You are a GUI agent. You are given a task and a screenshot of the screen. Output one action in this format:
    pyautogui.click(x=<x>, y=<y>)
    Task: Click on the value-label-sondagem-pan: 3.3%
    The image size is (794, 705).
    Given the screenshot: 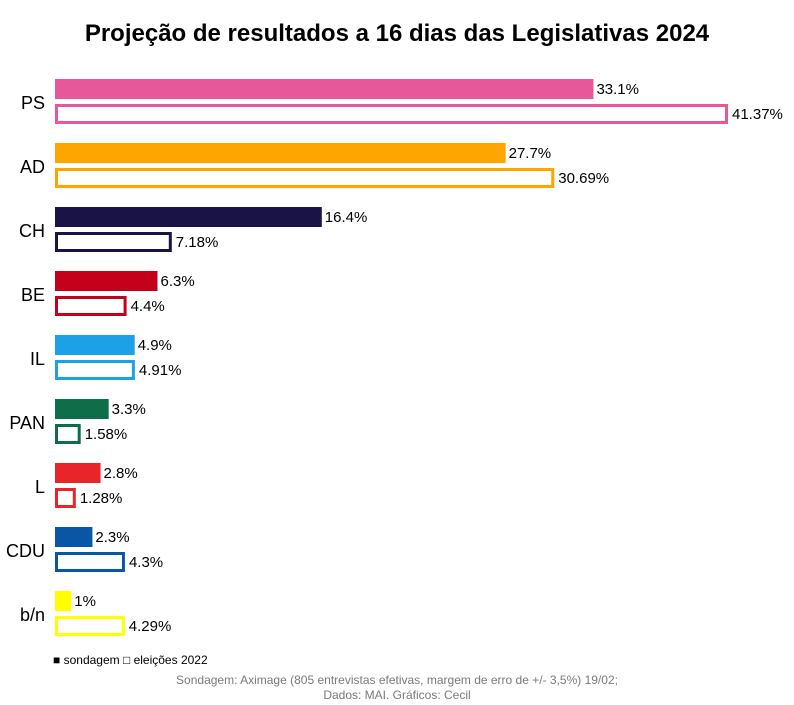 What is the action you would take?
    pyautogui.click(x=129, y=409)
    